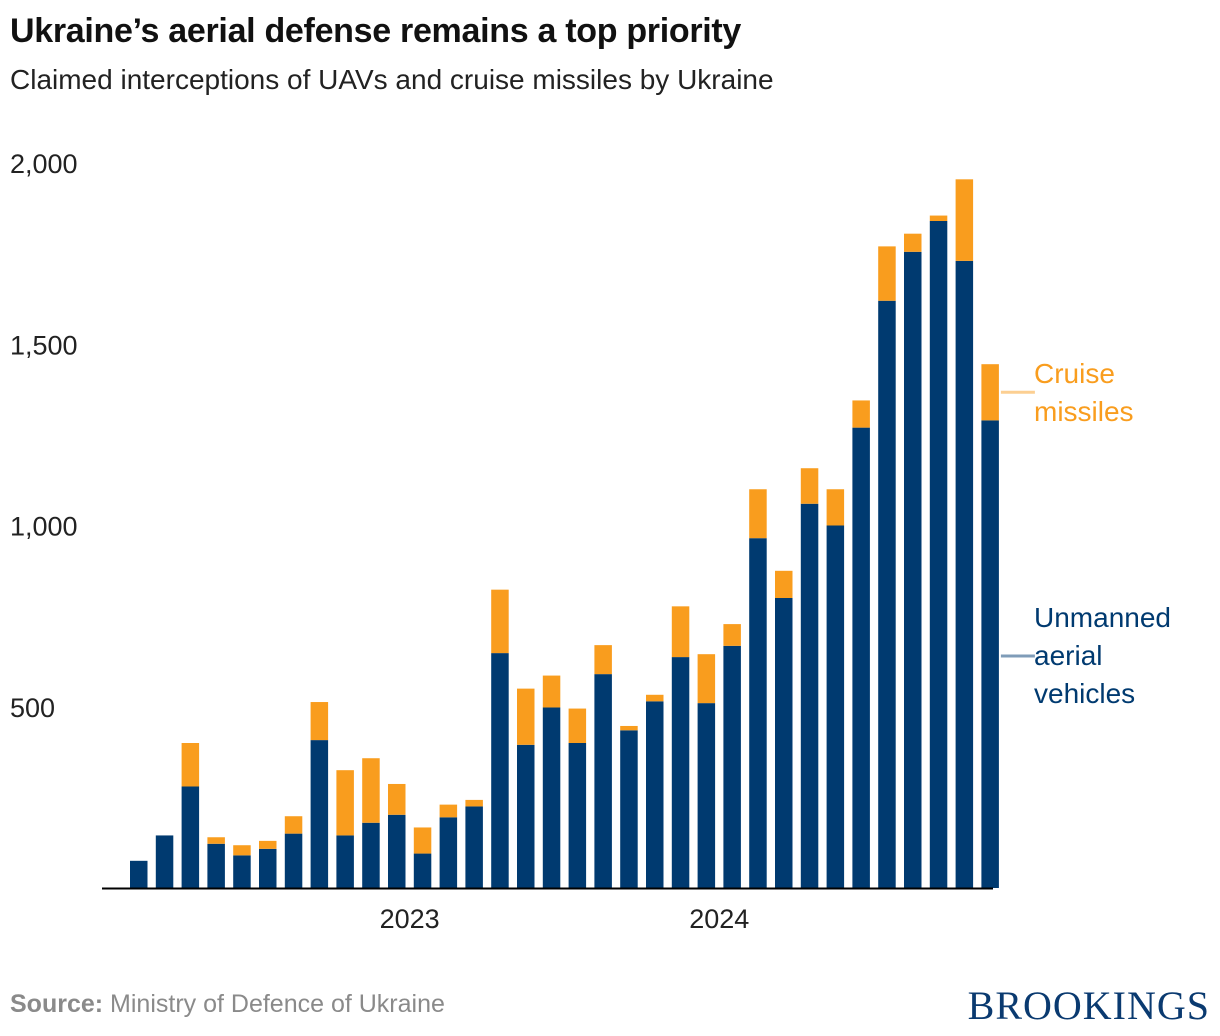  I want to click on y-tick-label: 1,500, so click(44, 345).